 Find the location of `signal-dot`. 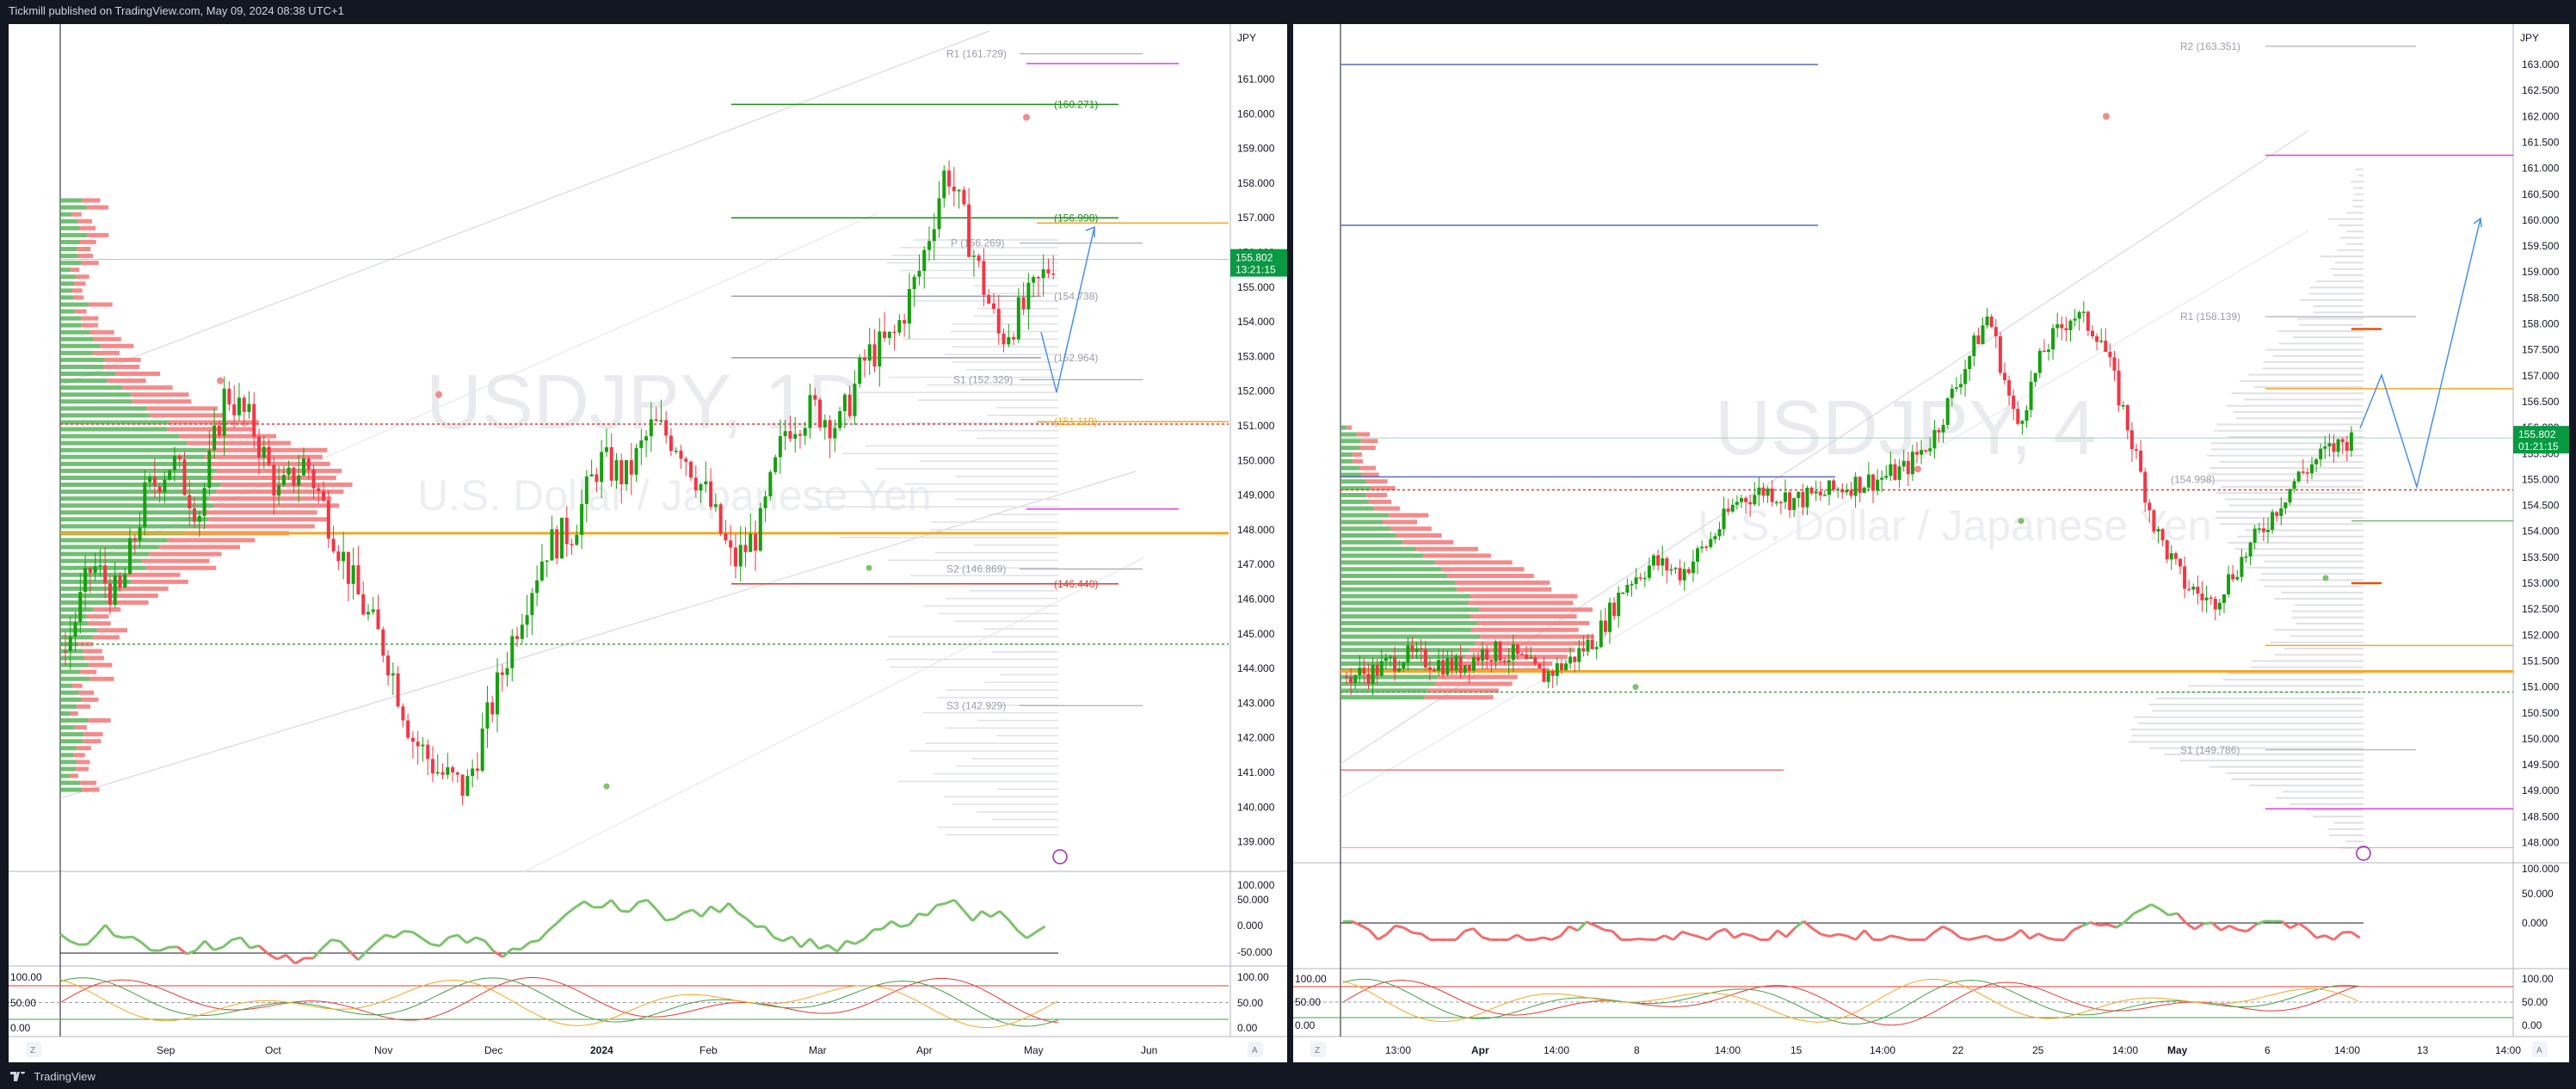

signal-dot is located at coordinates (1918, 469).